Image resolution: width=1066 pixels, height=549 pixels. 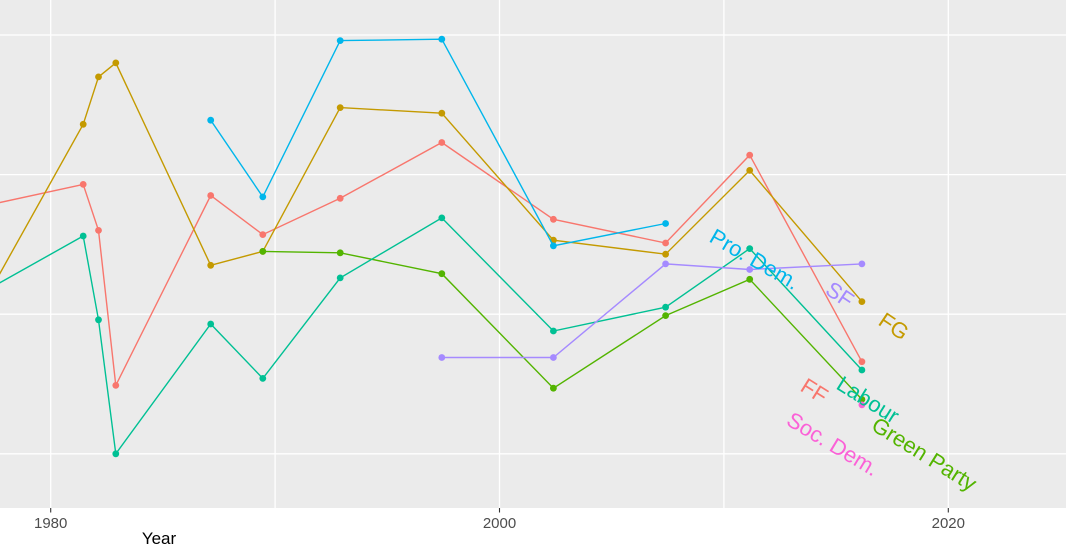 I want to click on series-sf, so click(x=652, y=310).